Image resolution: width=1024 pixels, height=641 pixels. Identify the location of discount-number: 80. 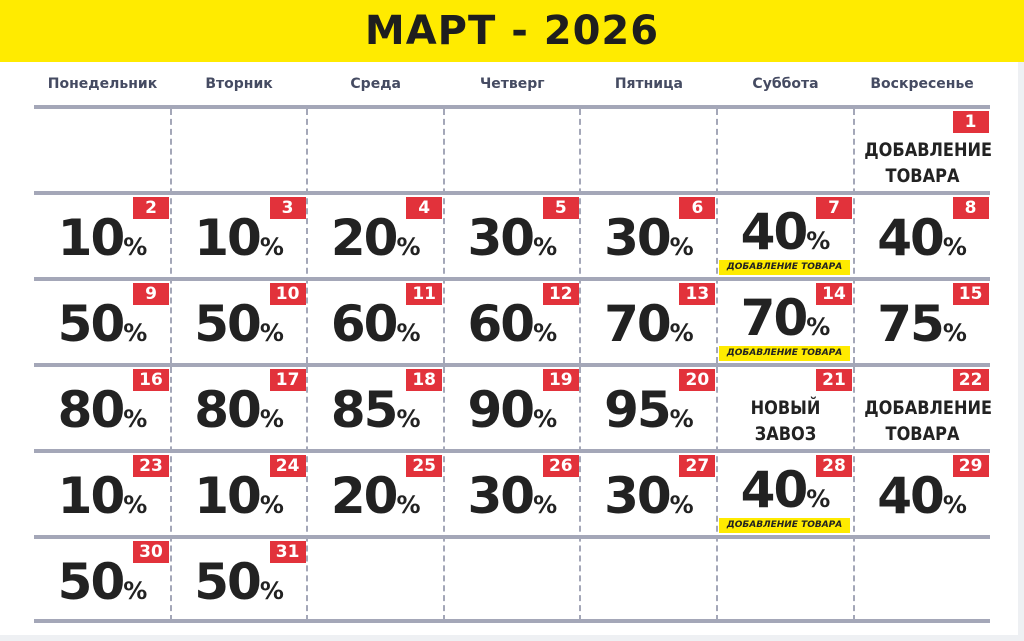
(91, 410).